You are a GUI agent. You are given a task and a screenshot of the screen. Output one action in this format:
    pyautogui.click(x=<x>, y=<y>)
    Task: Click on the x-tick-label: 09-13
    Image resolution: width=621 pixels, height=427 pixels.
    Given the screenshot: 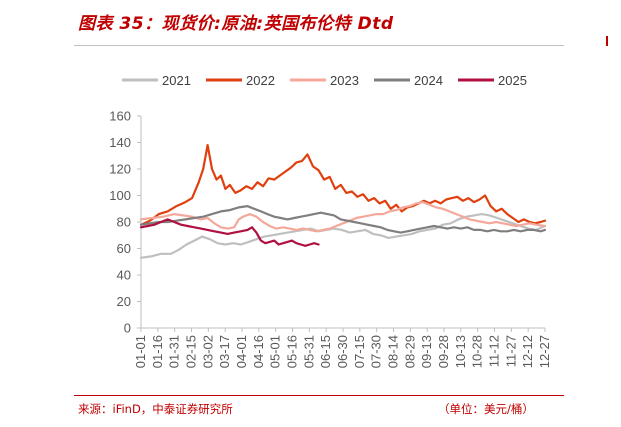 What is the action you would take?
    pyautogui.click(x=426, y=351)
    